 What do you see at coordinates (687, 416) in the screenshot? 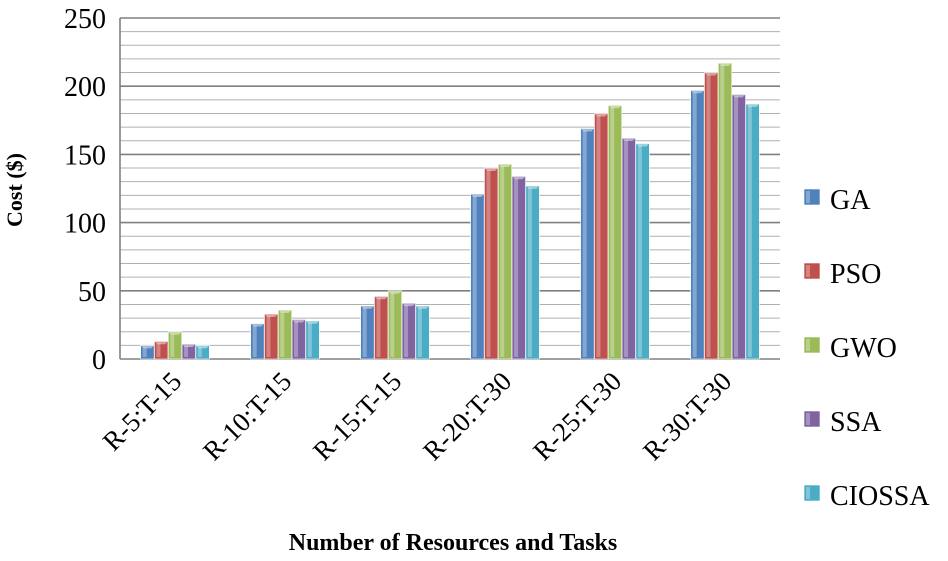
I see `x-tick-label: R-30:T-30` at bounding box center [687, 416].